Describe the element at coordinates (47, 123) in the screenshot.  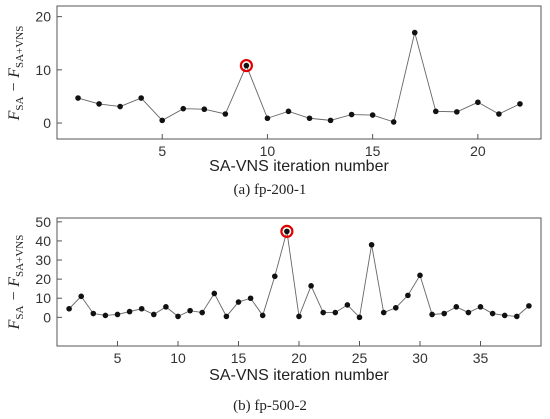
I see `panel-a-y-tick-label: 0` at that location.